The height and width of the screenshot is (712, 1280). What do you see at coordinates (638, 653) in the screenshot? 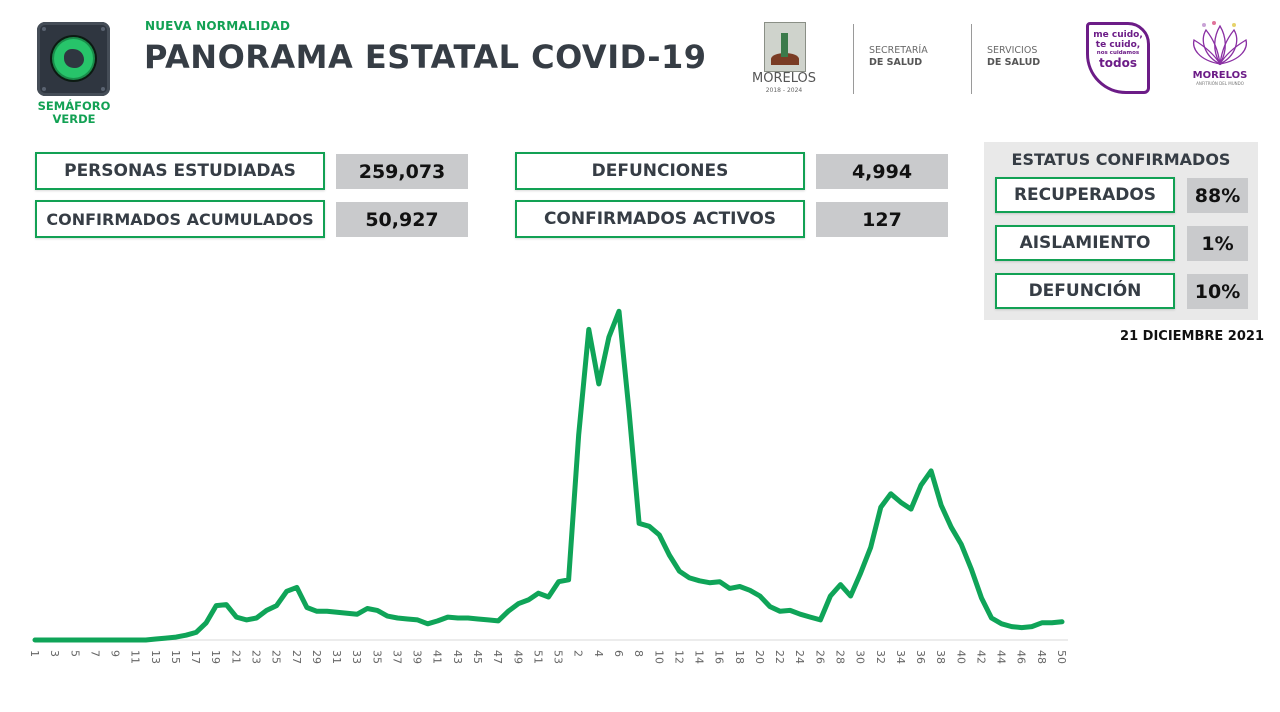
I see `x-tick-label: 8` at bounding box center [638, 653].